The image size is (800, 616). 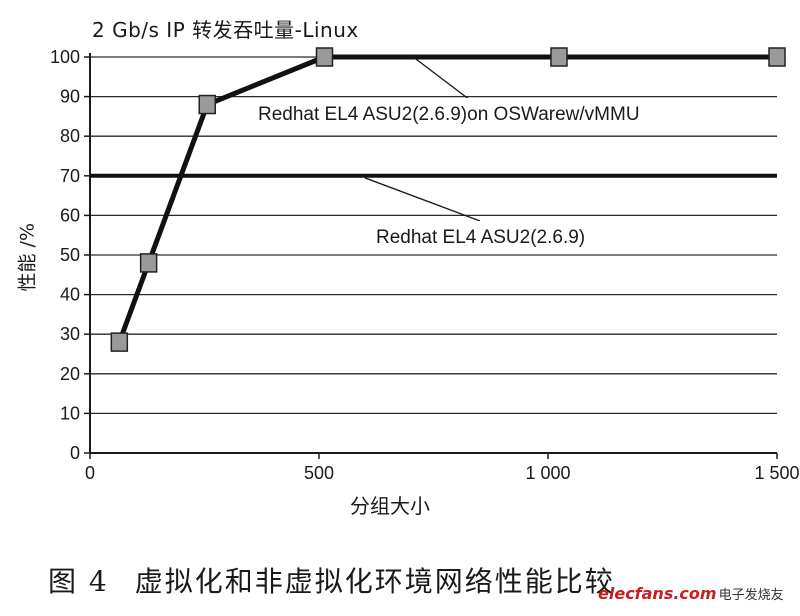 What do you see at coordinates (75, 453) in the screenshot?
I see `y-tick-label: 0` at bounding box center [75, 453].